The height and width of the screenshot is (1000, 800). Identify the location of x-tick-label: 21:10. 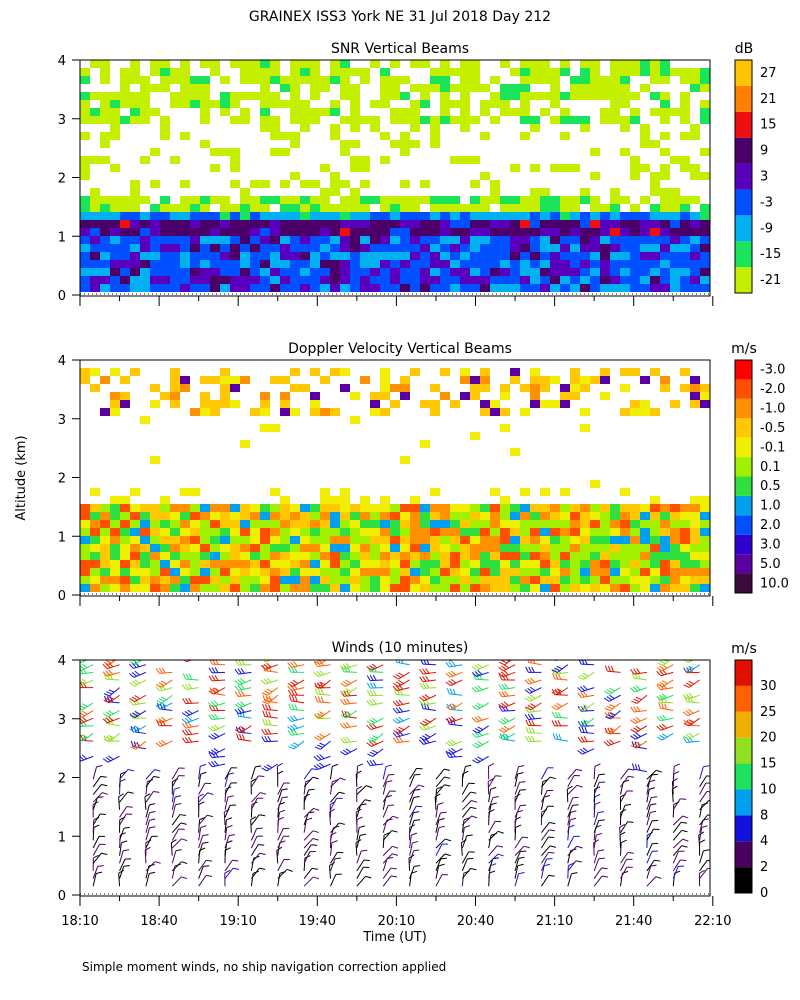
(554, 921).